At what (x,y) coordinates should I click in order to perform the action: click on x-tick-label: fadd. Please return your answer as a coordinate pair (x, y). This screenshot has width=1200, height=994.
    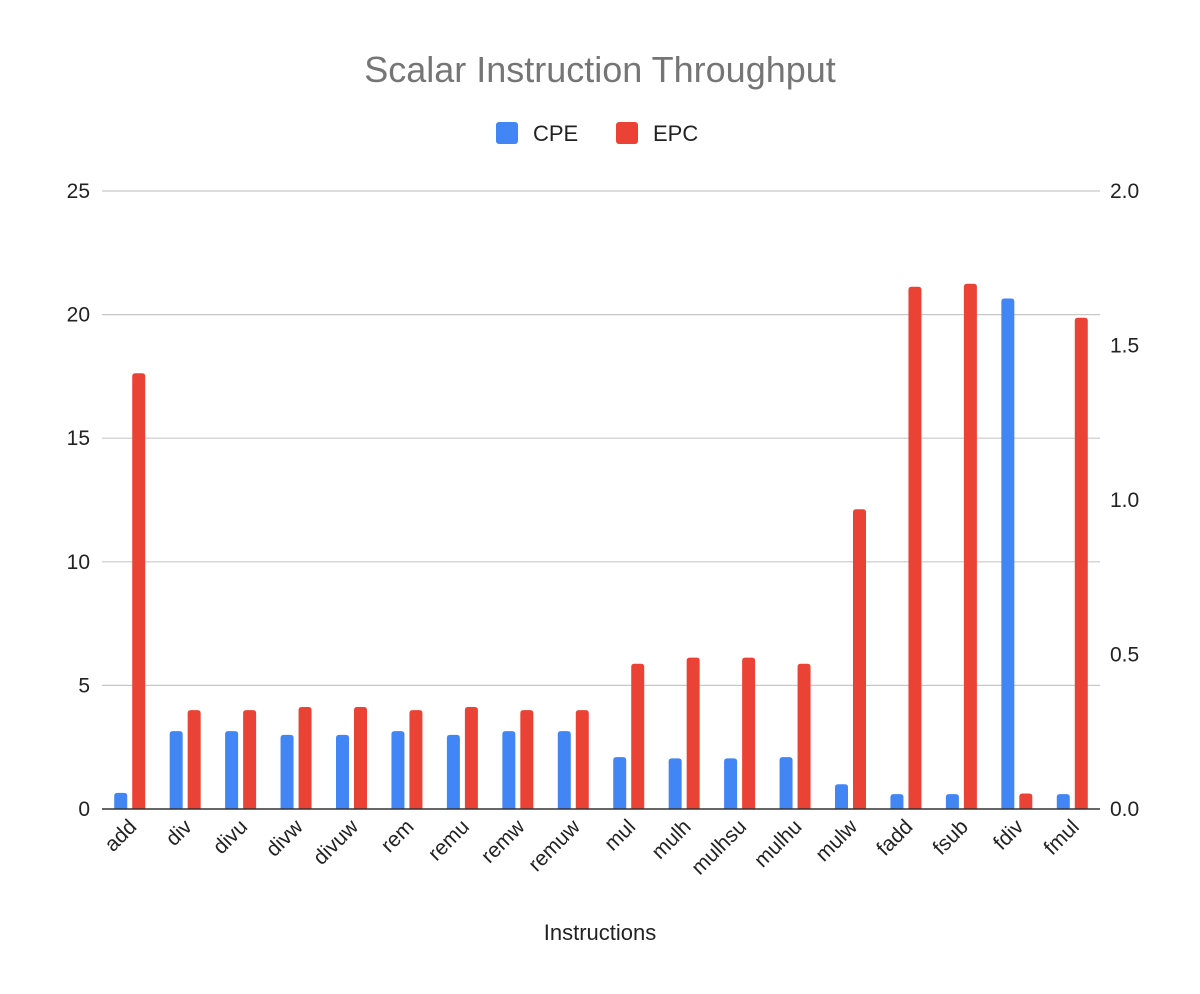
    Looking at the image, I should click on (894, 837).